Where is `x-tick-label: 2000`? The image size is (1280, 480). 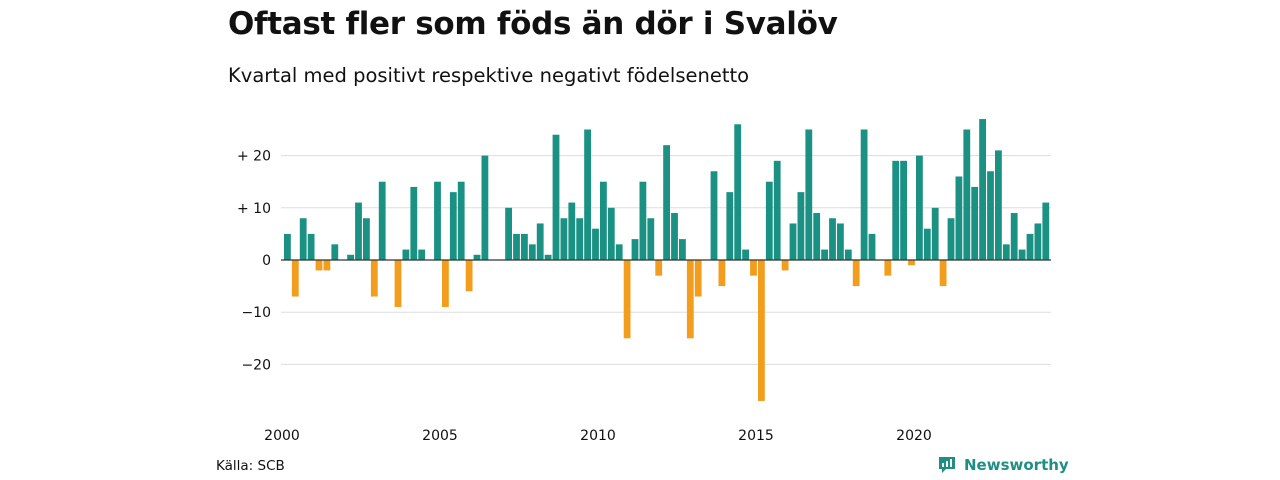
x-tick-label: 2000 is located at coordinates (282, 436).